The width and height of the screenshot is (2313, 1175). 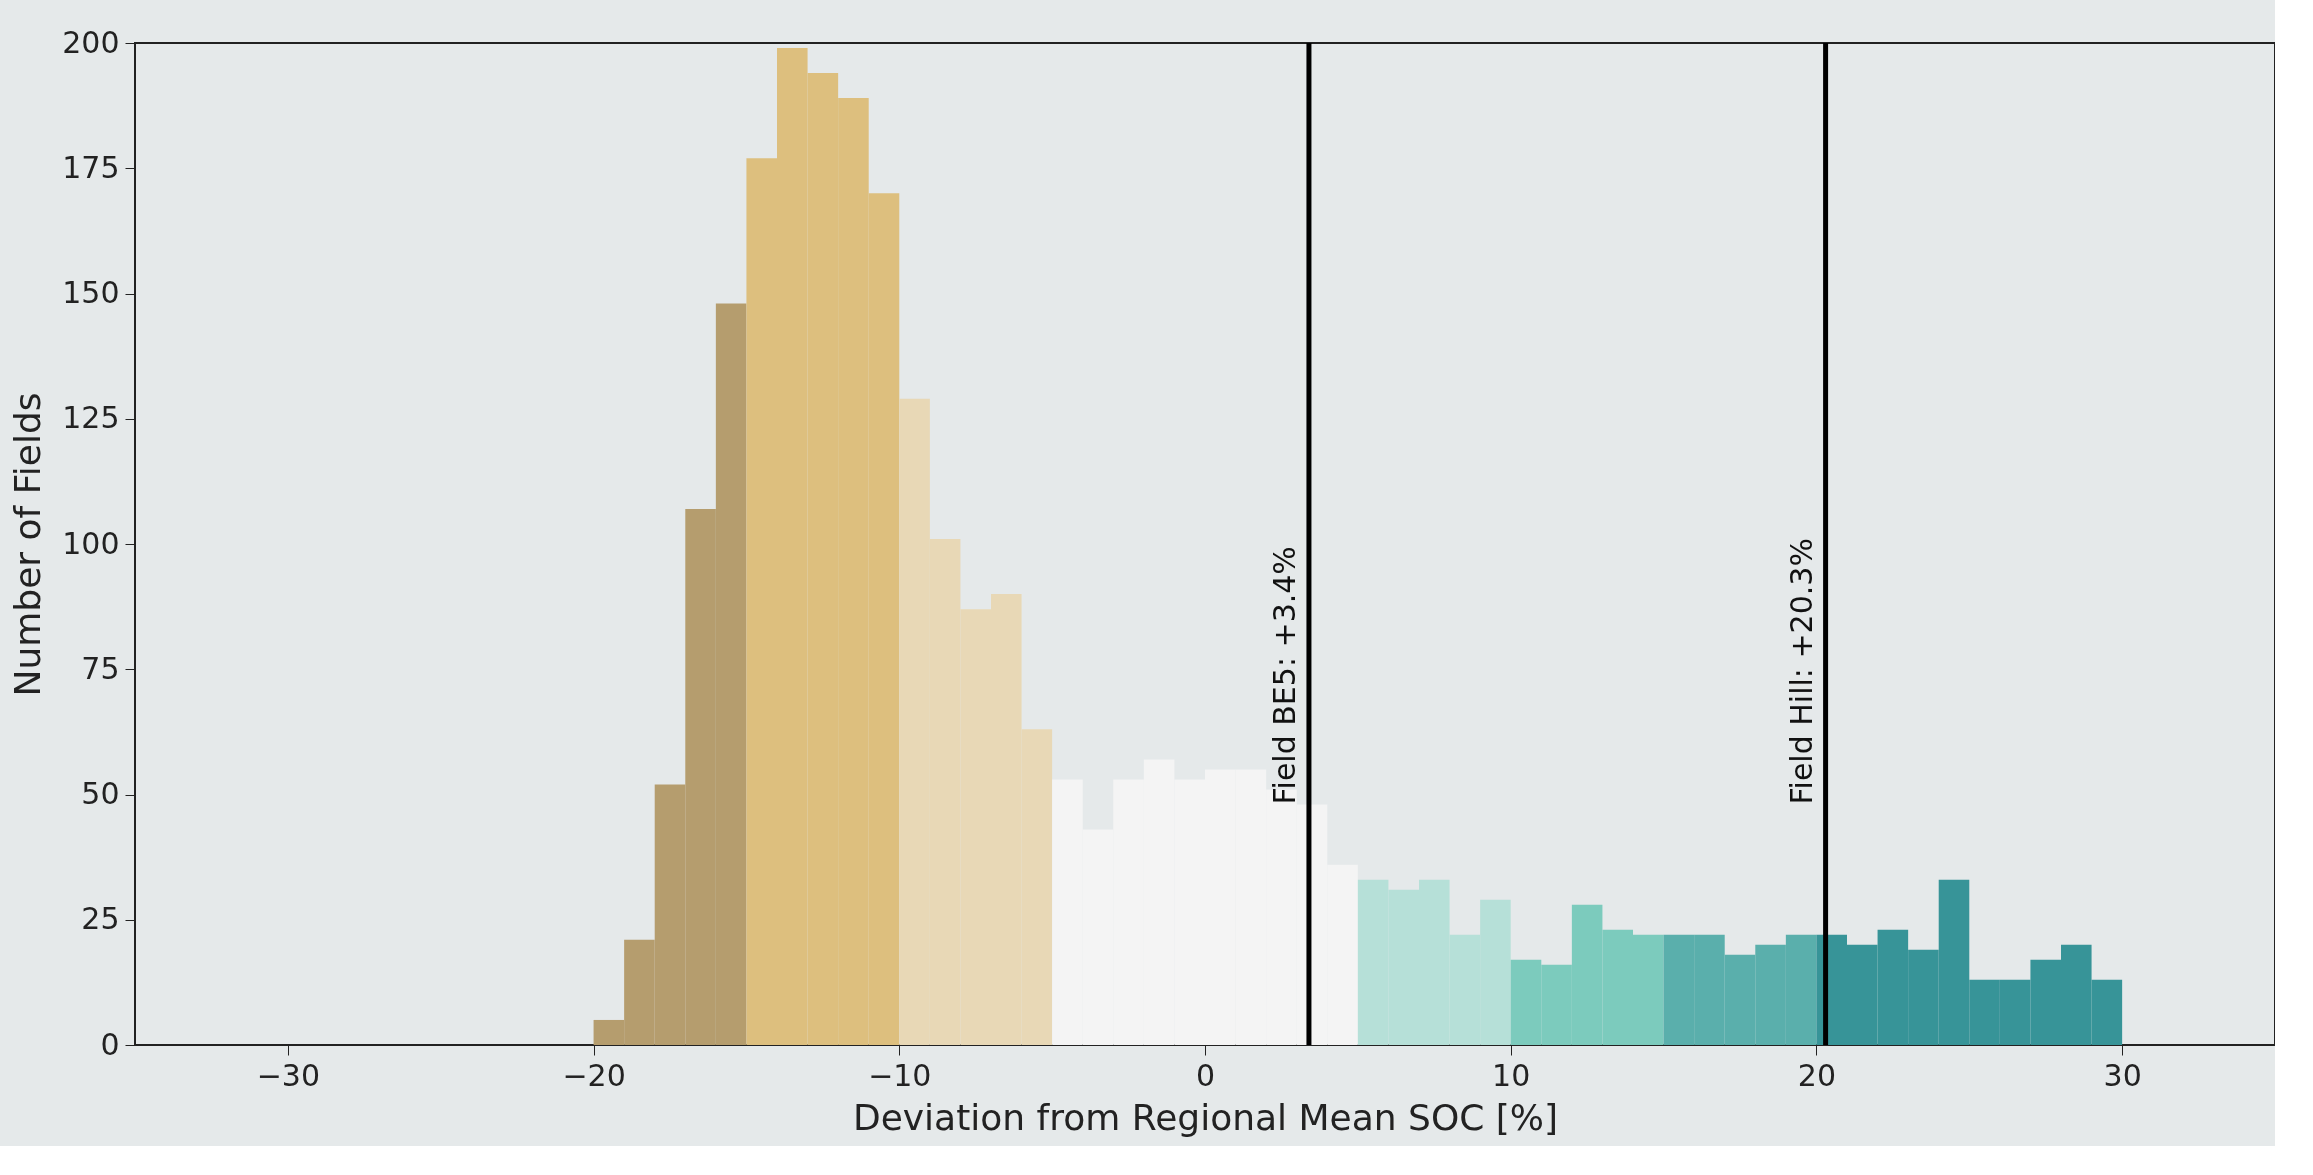 I want to click on ref-line-label: Field BE5: +3.4%, so click(x=1284, y=675).